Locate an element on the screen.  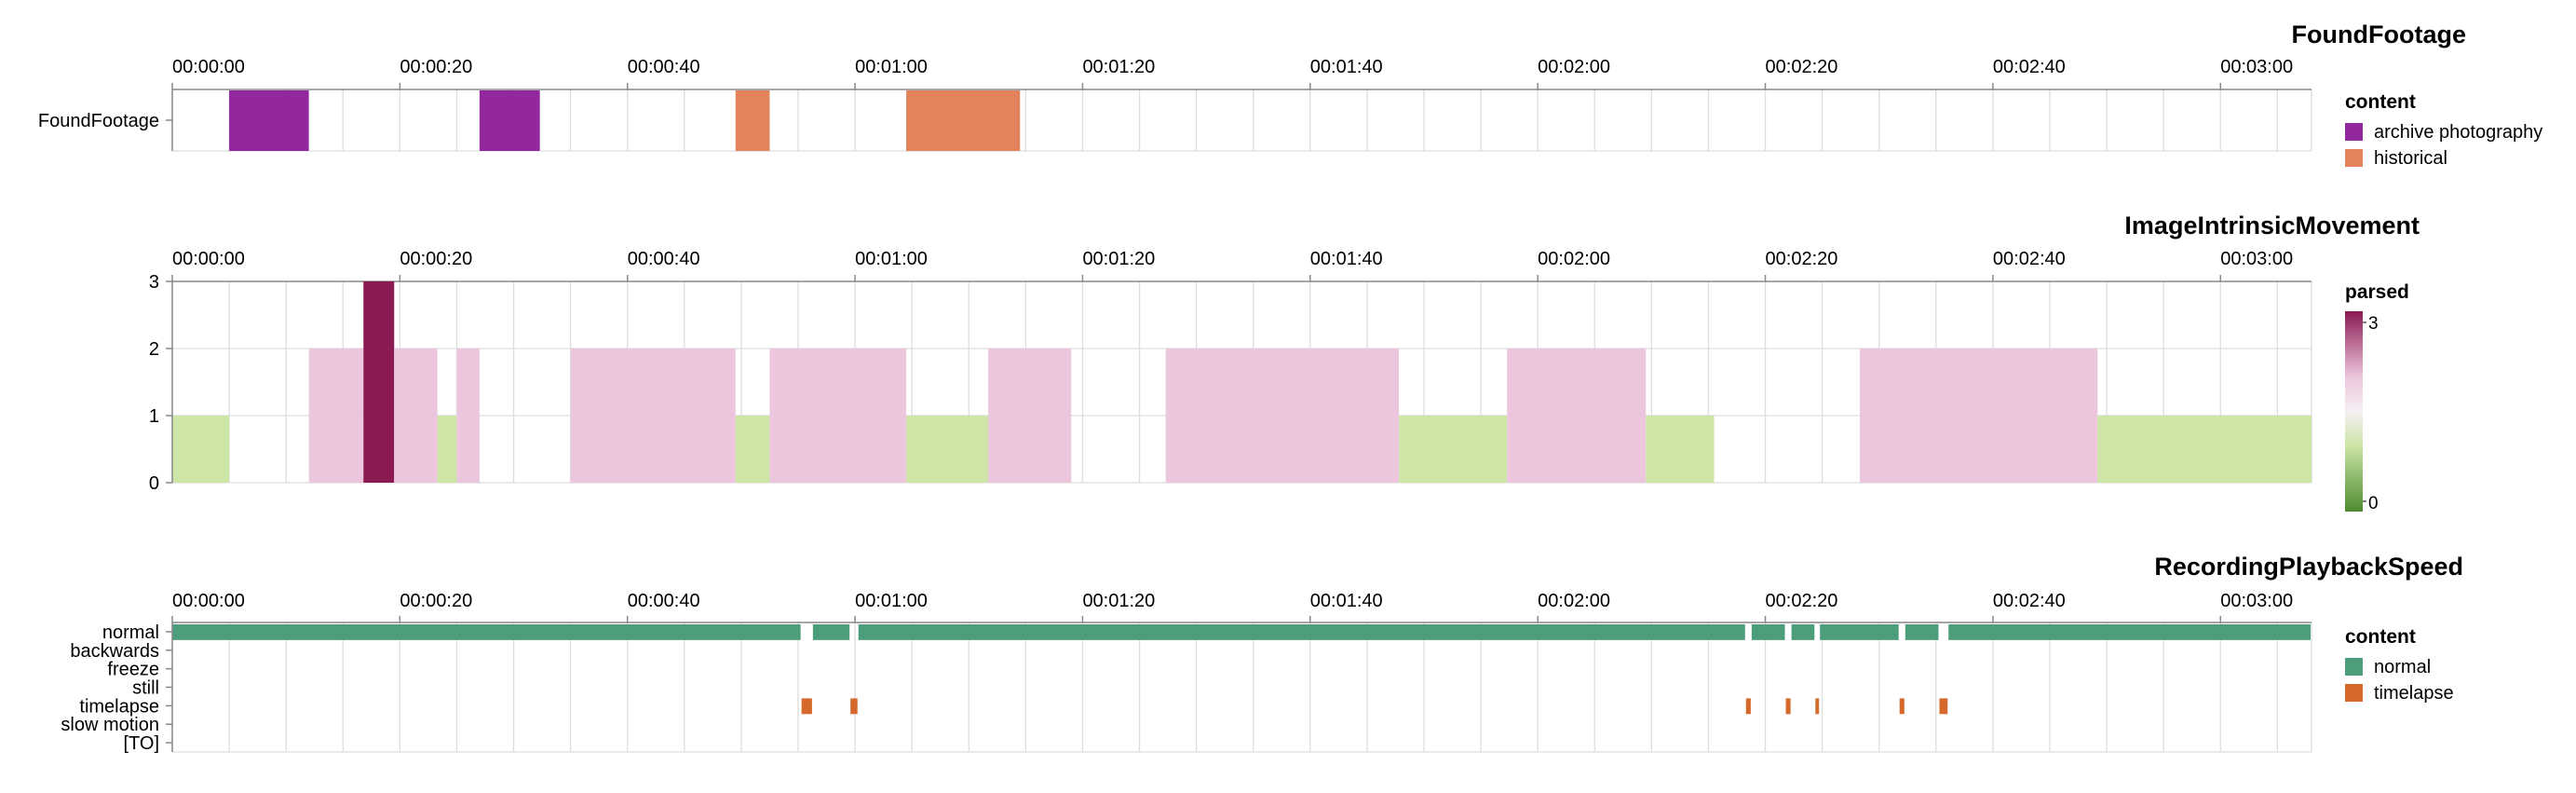
parsed-legend-max-label: 3 is located at coordinates (2373, 324).